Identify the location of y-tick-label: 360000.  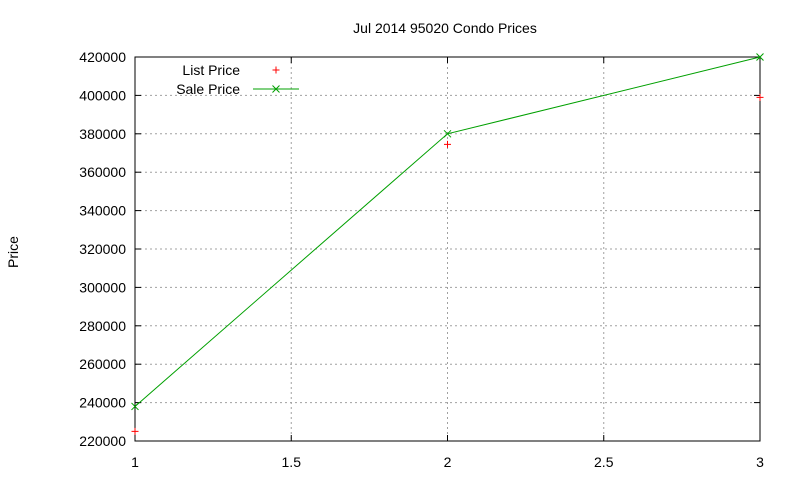
(102, 172).